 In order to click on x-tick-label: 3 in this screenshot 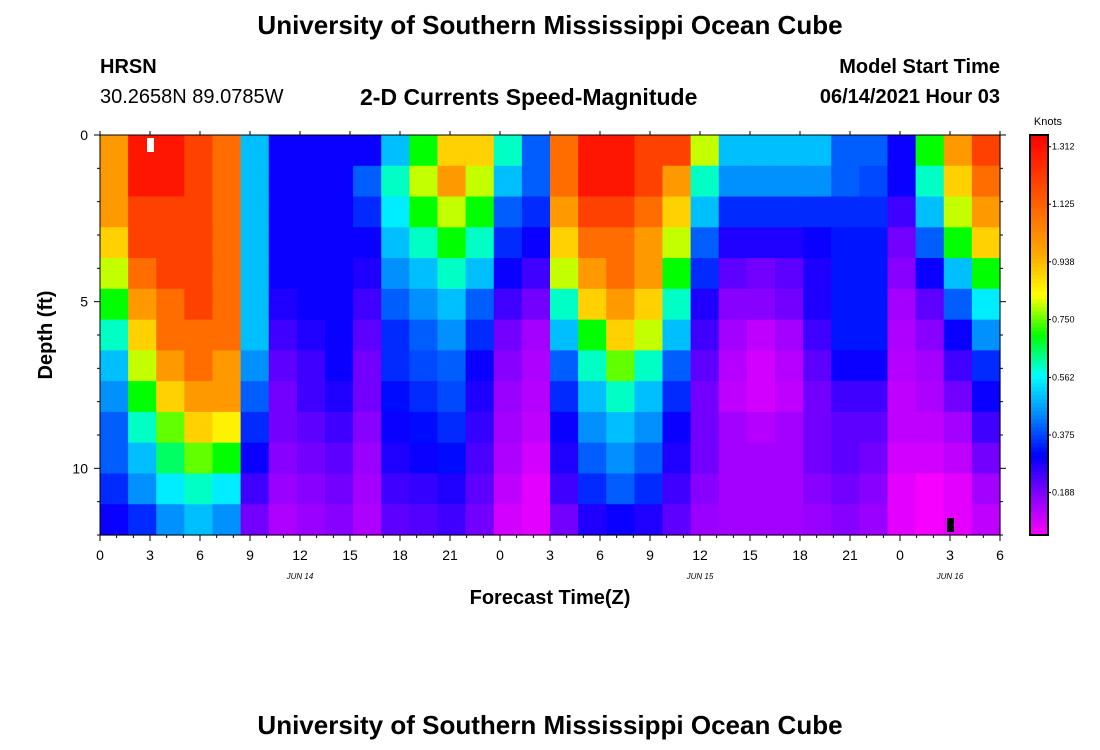, I will do `click(550, 555)`.